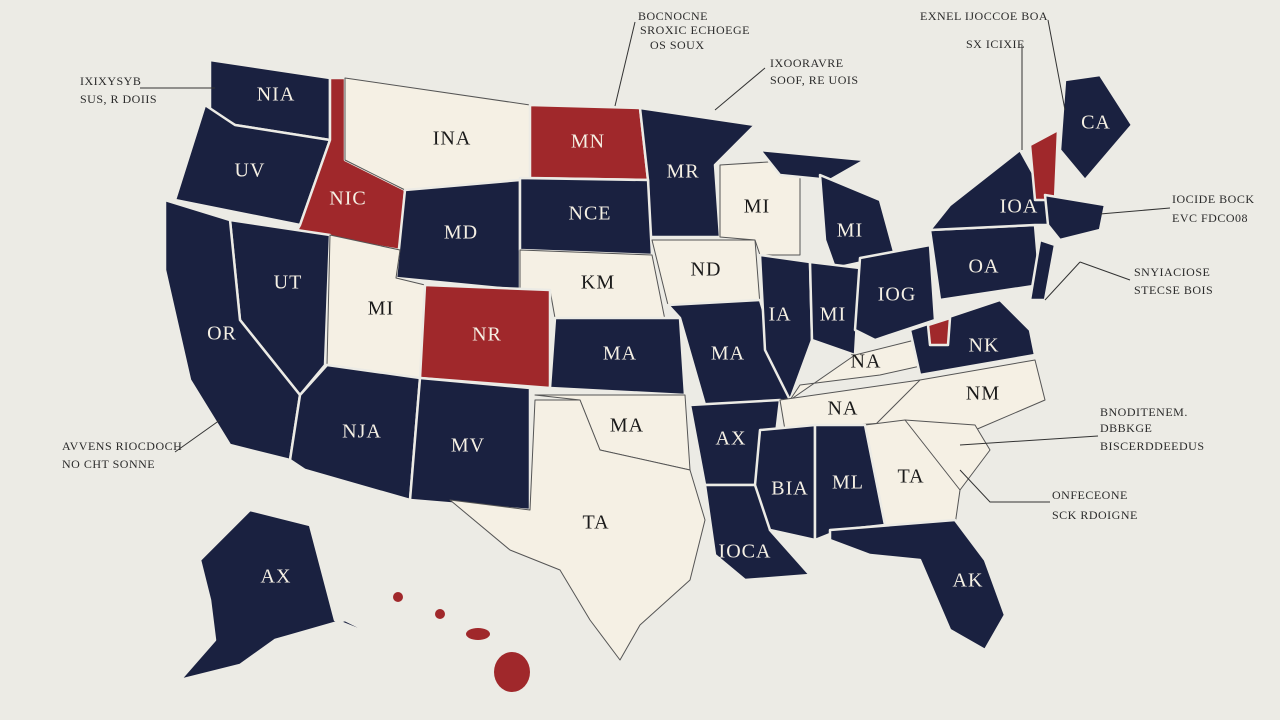  What do you see at coordinates (1210, 218) in the screenshot?
I see `annotation-text: EVC FDCO08` at bounding box center [1210, 218].